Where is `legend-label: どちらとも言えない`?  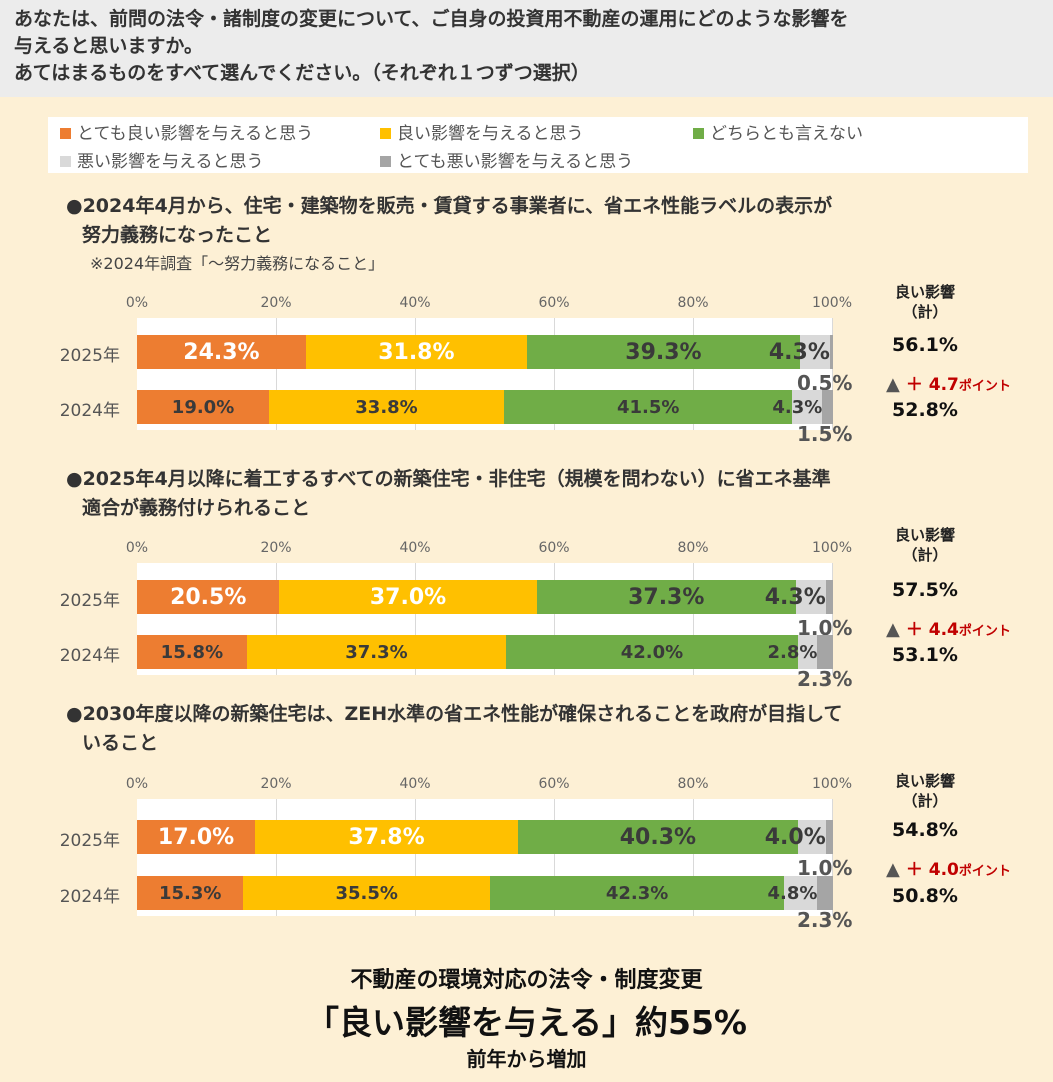
legend-label: どちらとも言えない is located at coordinates (786, 134).